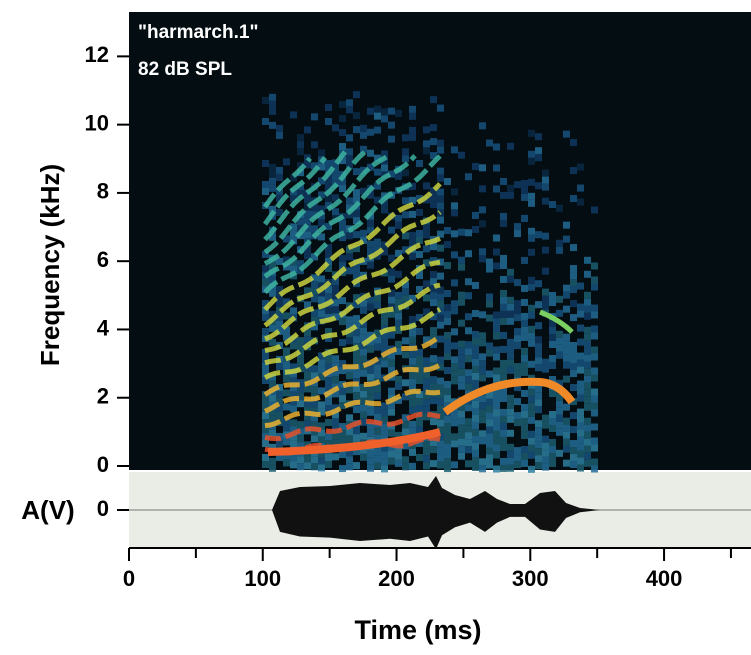  What do you see at coordinates (47, 510) in the screenshot?
I see `waveform-axis-label: A(V)` at bounding box center [47, 510].